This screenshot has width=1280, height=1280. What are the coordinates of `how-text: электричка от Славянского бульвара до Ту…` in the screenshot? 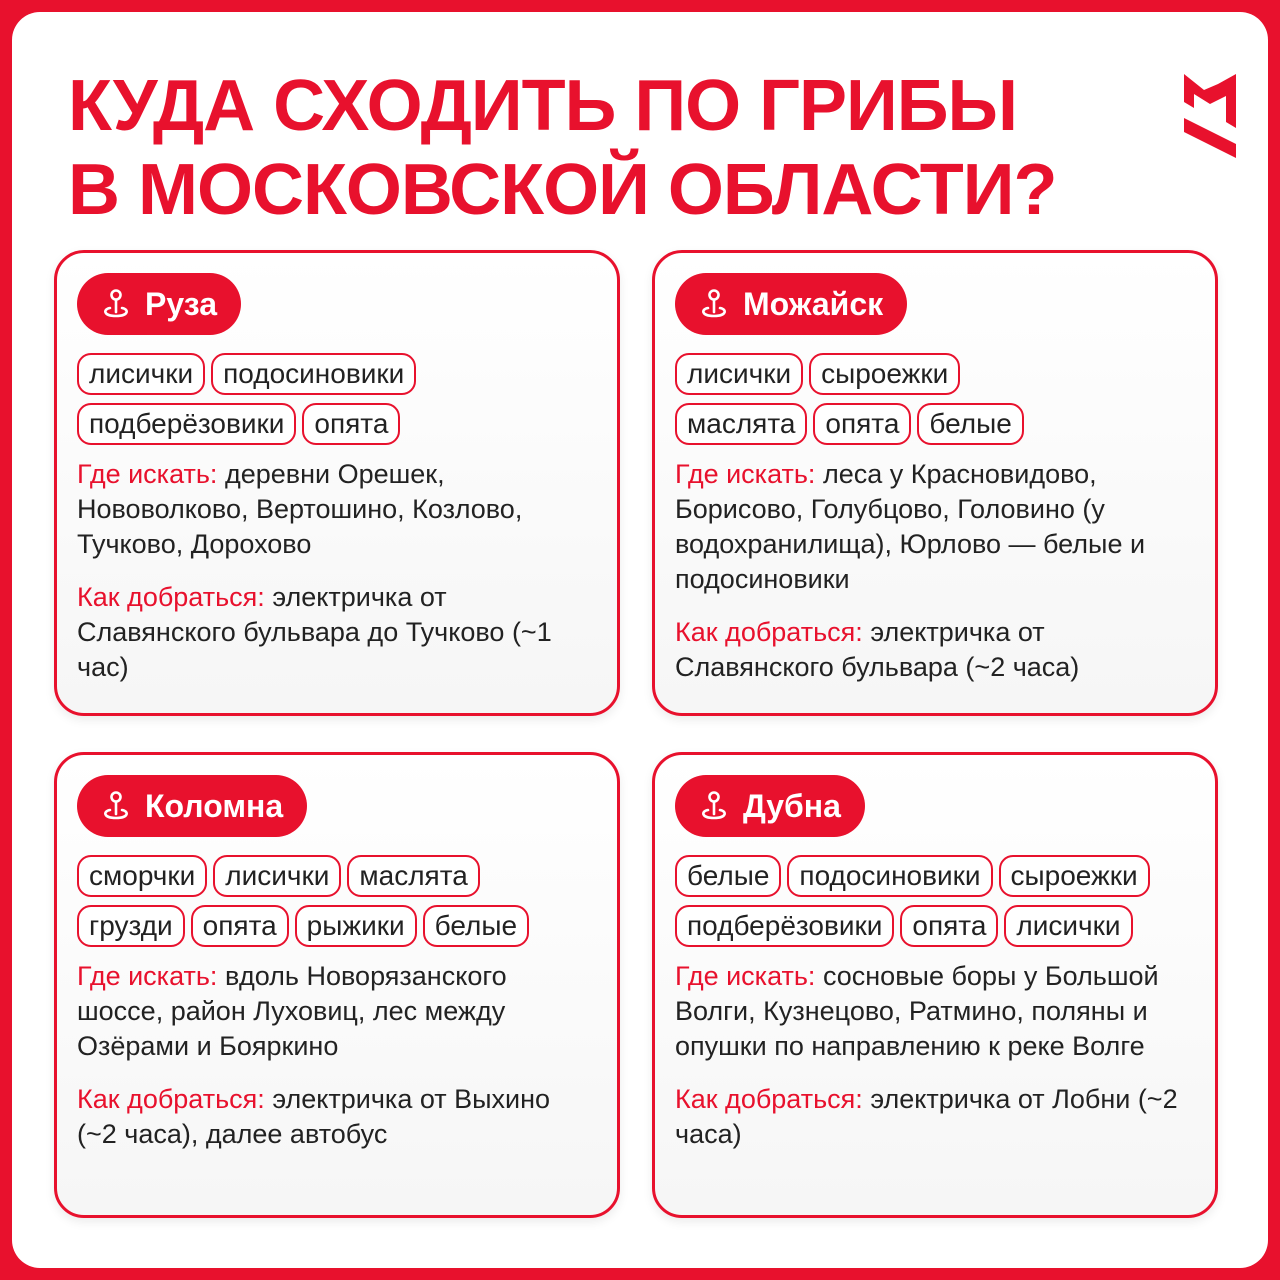 It's located at (314, 632).